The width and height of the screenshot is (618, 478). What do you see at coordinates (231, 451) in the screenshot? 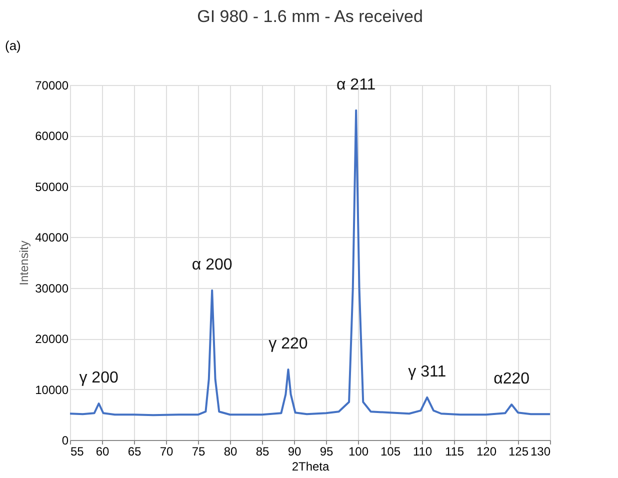
I see `x-tick-label: 80` at bounding box center [231, 451].